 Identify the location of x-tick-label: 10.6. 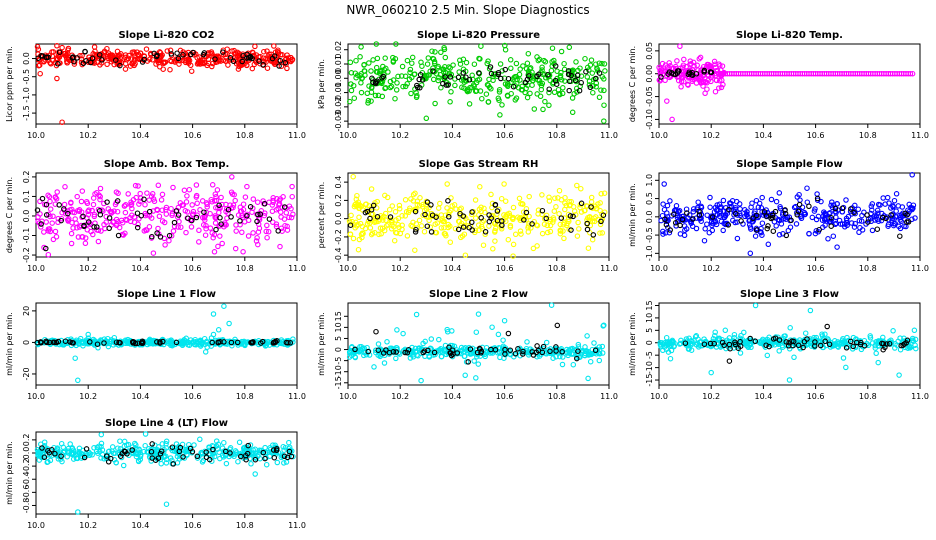
(505, 268).